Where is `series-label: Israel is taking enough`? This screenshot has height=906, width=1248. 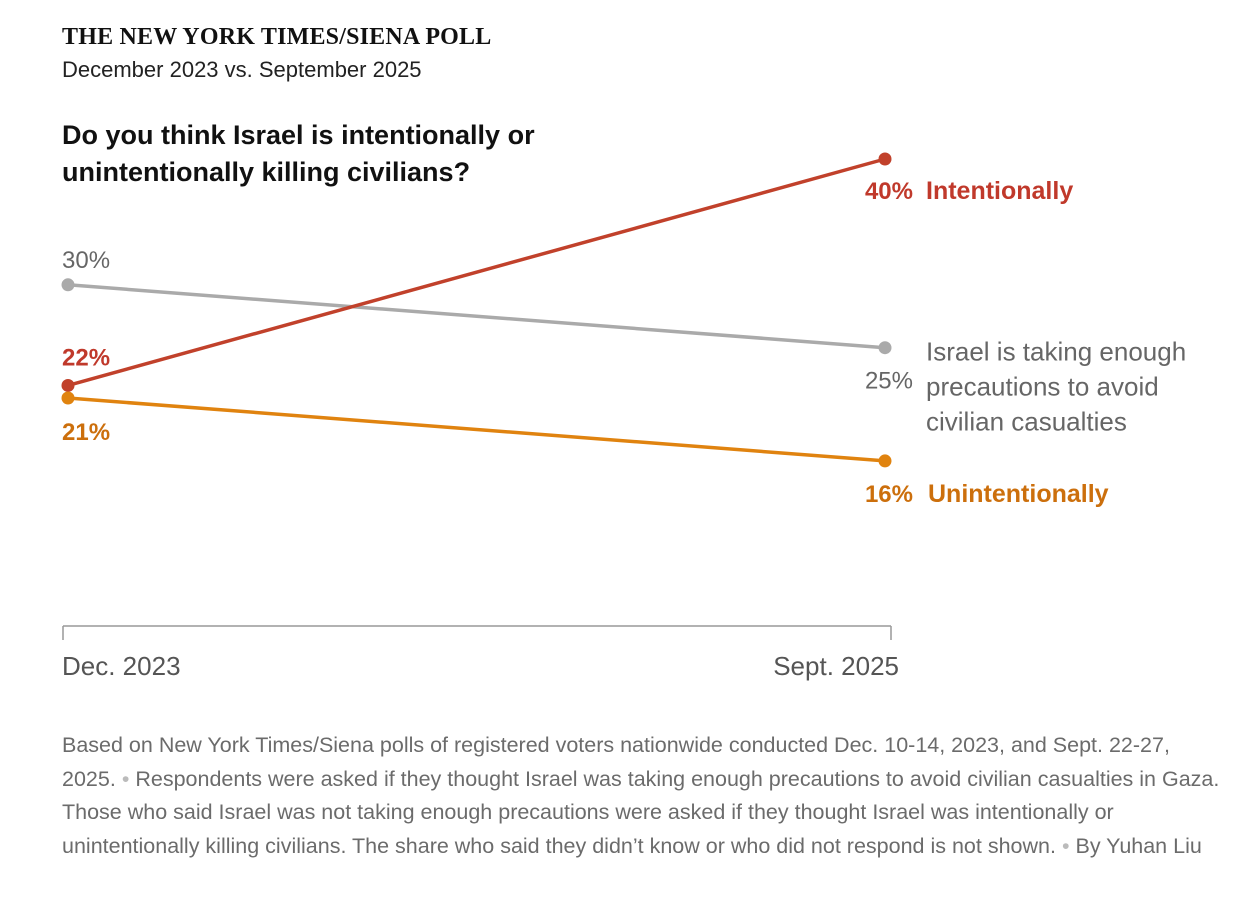
series-label: Israel is taking enough is located at coordinates (1056, 352).